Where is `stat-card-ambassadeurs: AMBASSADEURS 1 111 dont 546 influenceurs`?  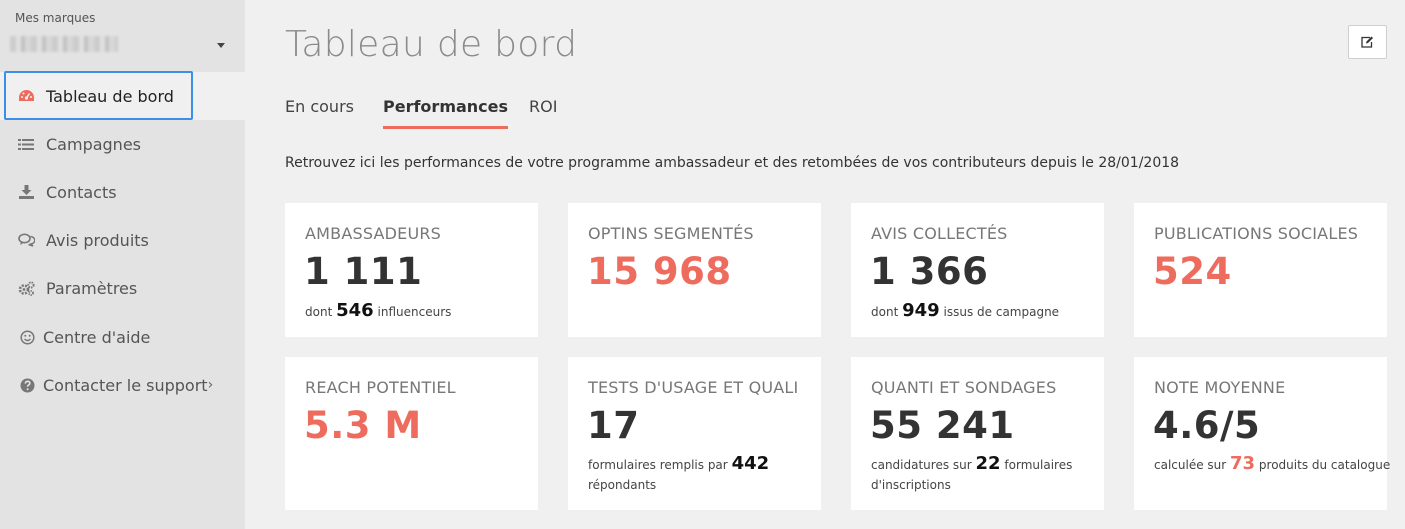
stat-card-ambassadeurs: AMBASSADEURS 1 111 dont 546 influenceurs is located at coordinates (411, 270).